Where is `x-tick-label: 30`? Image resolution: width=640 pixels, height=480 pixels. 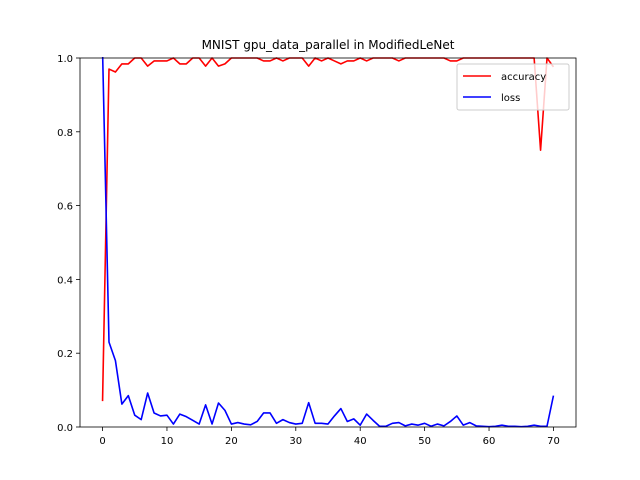
x-tick-label: 30 is located at coordinates (295, 441).